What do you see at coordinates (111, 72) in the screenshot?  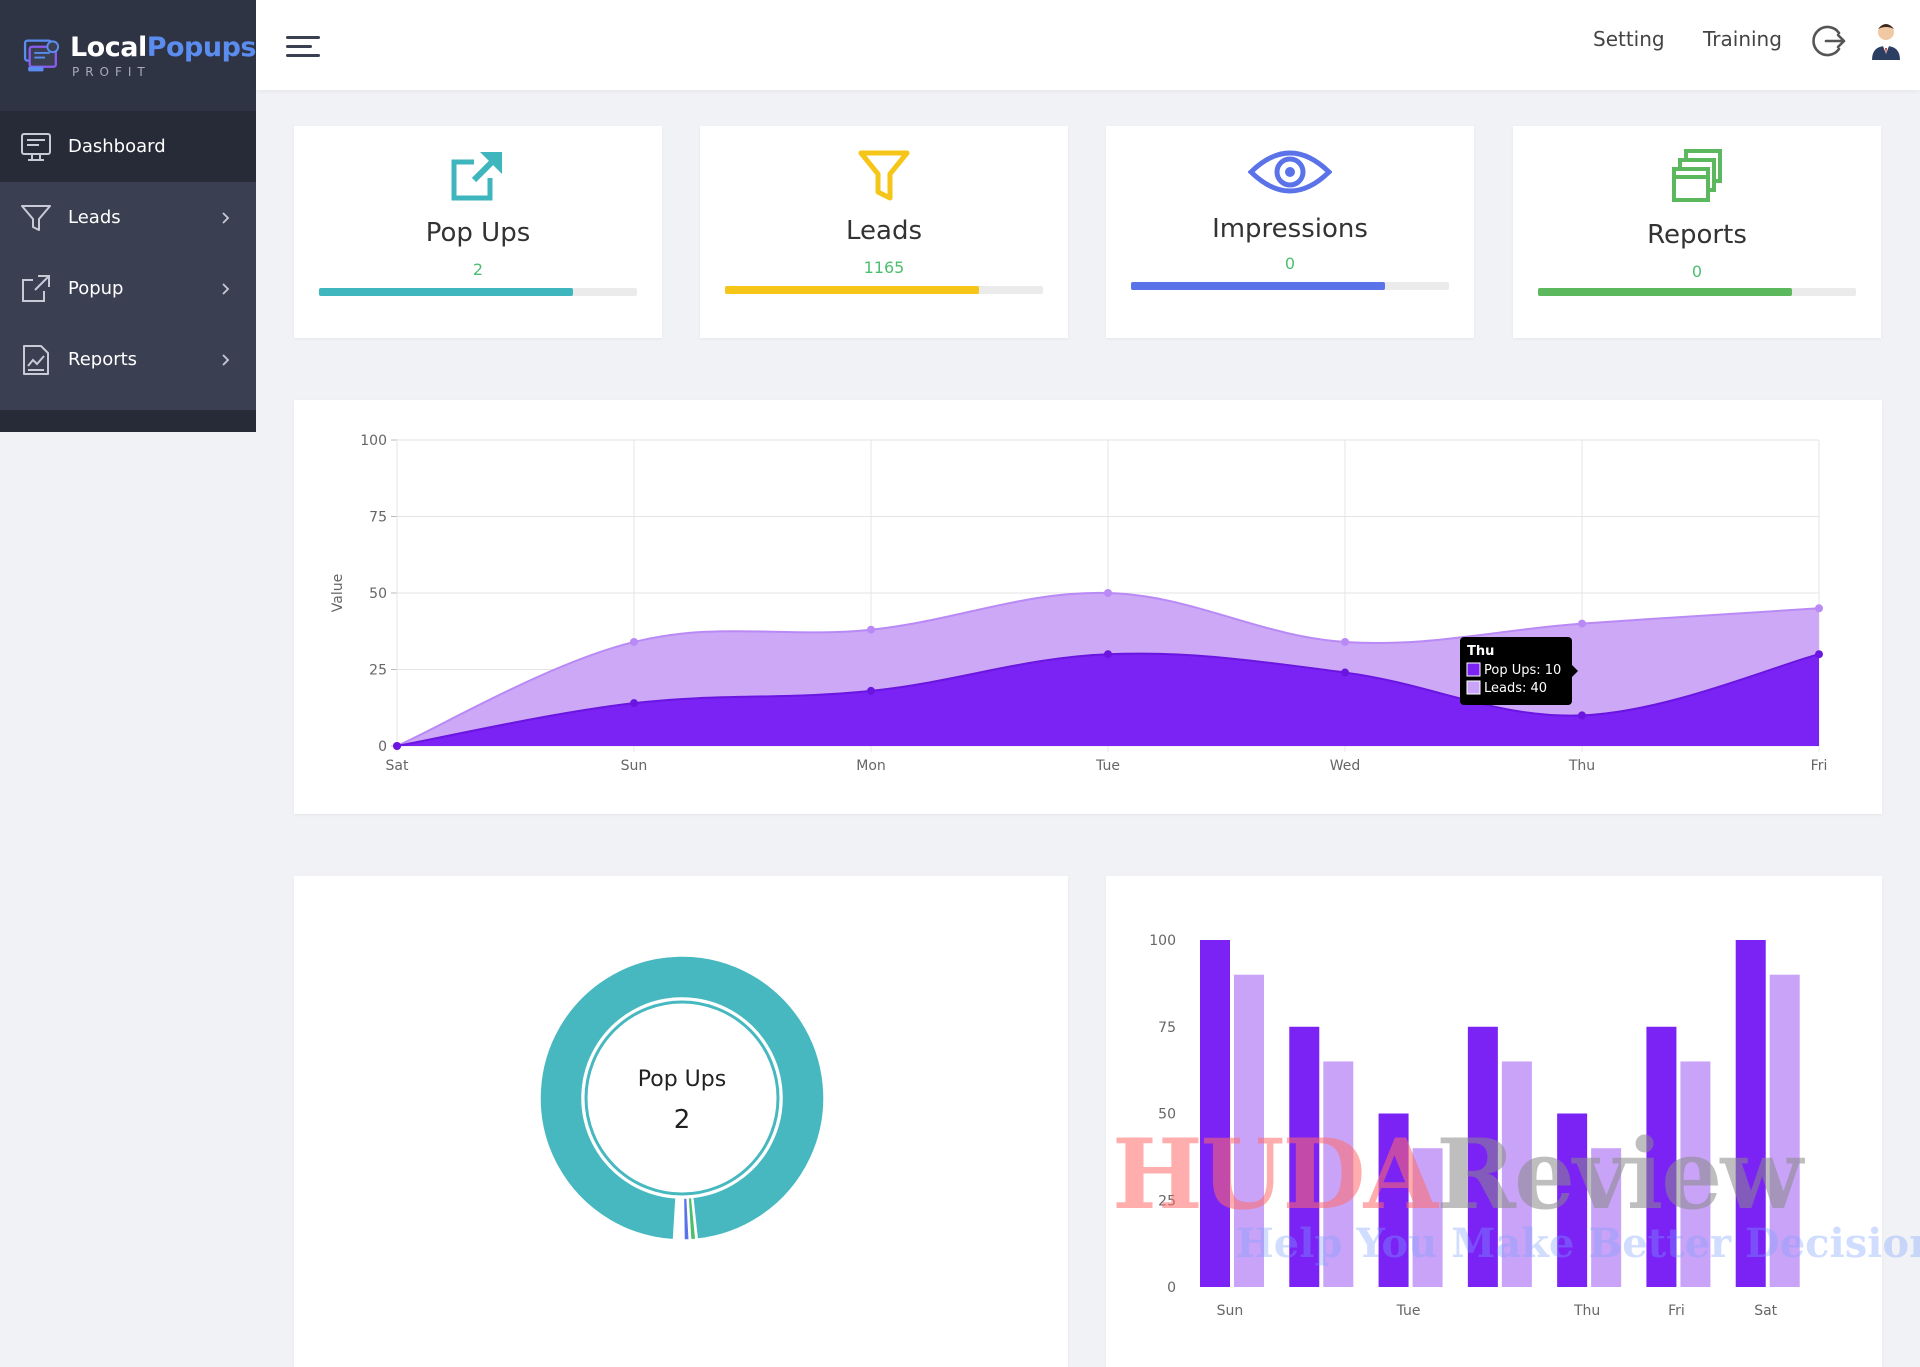 I see `brand-tagline: PROFIT` at bounding box center [111, 72].